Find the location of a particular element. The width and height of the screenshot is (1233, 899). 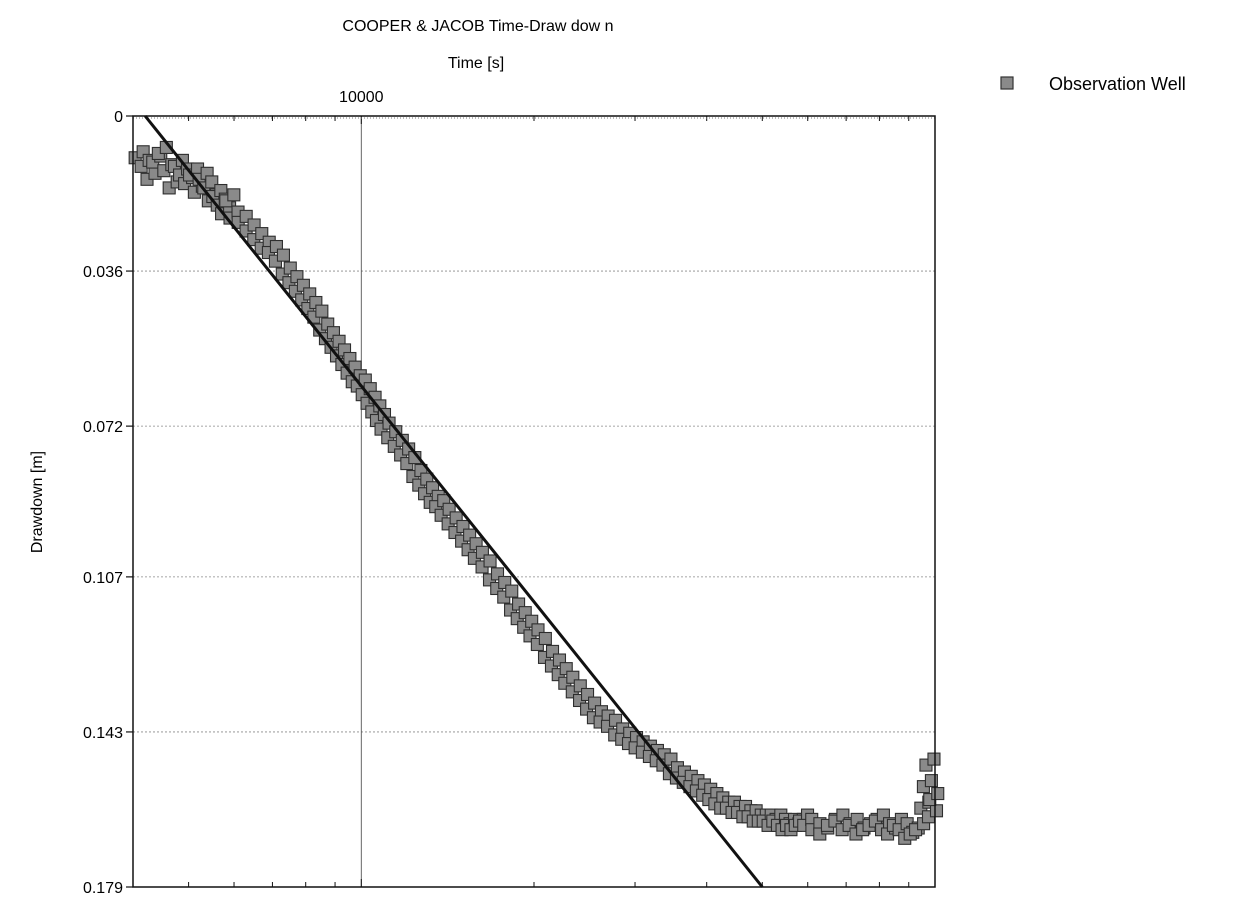

y-axis-label: Drawdown [m] is located at coordinates (37, 502).